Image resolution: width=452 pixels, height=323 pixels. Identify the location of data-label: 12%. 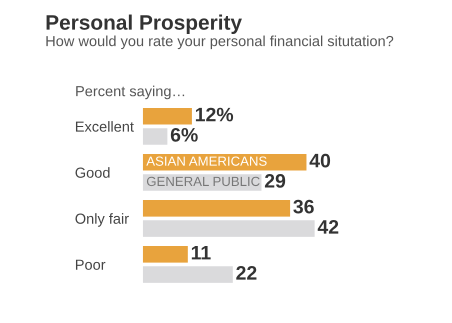
(215, 115).